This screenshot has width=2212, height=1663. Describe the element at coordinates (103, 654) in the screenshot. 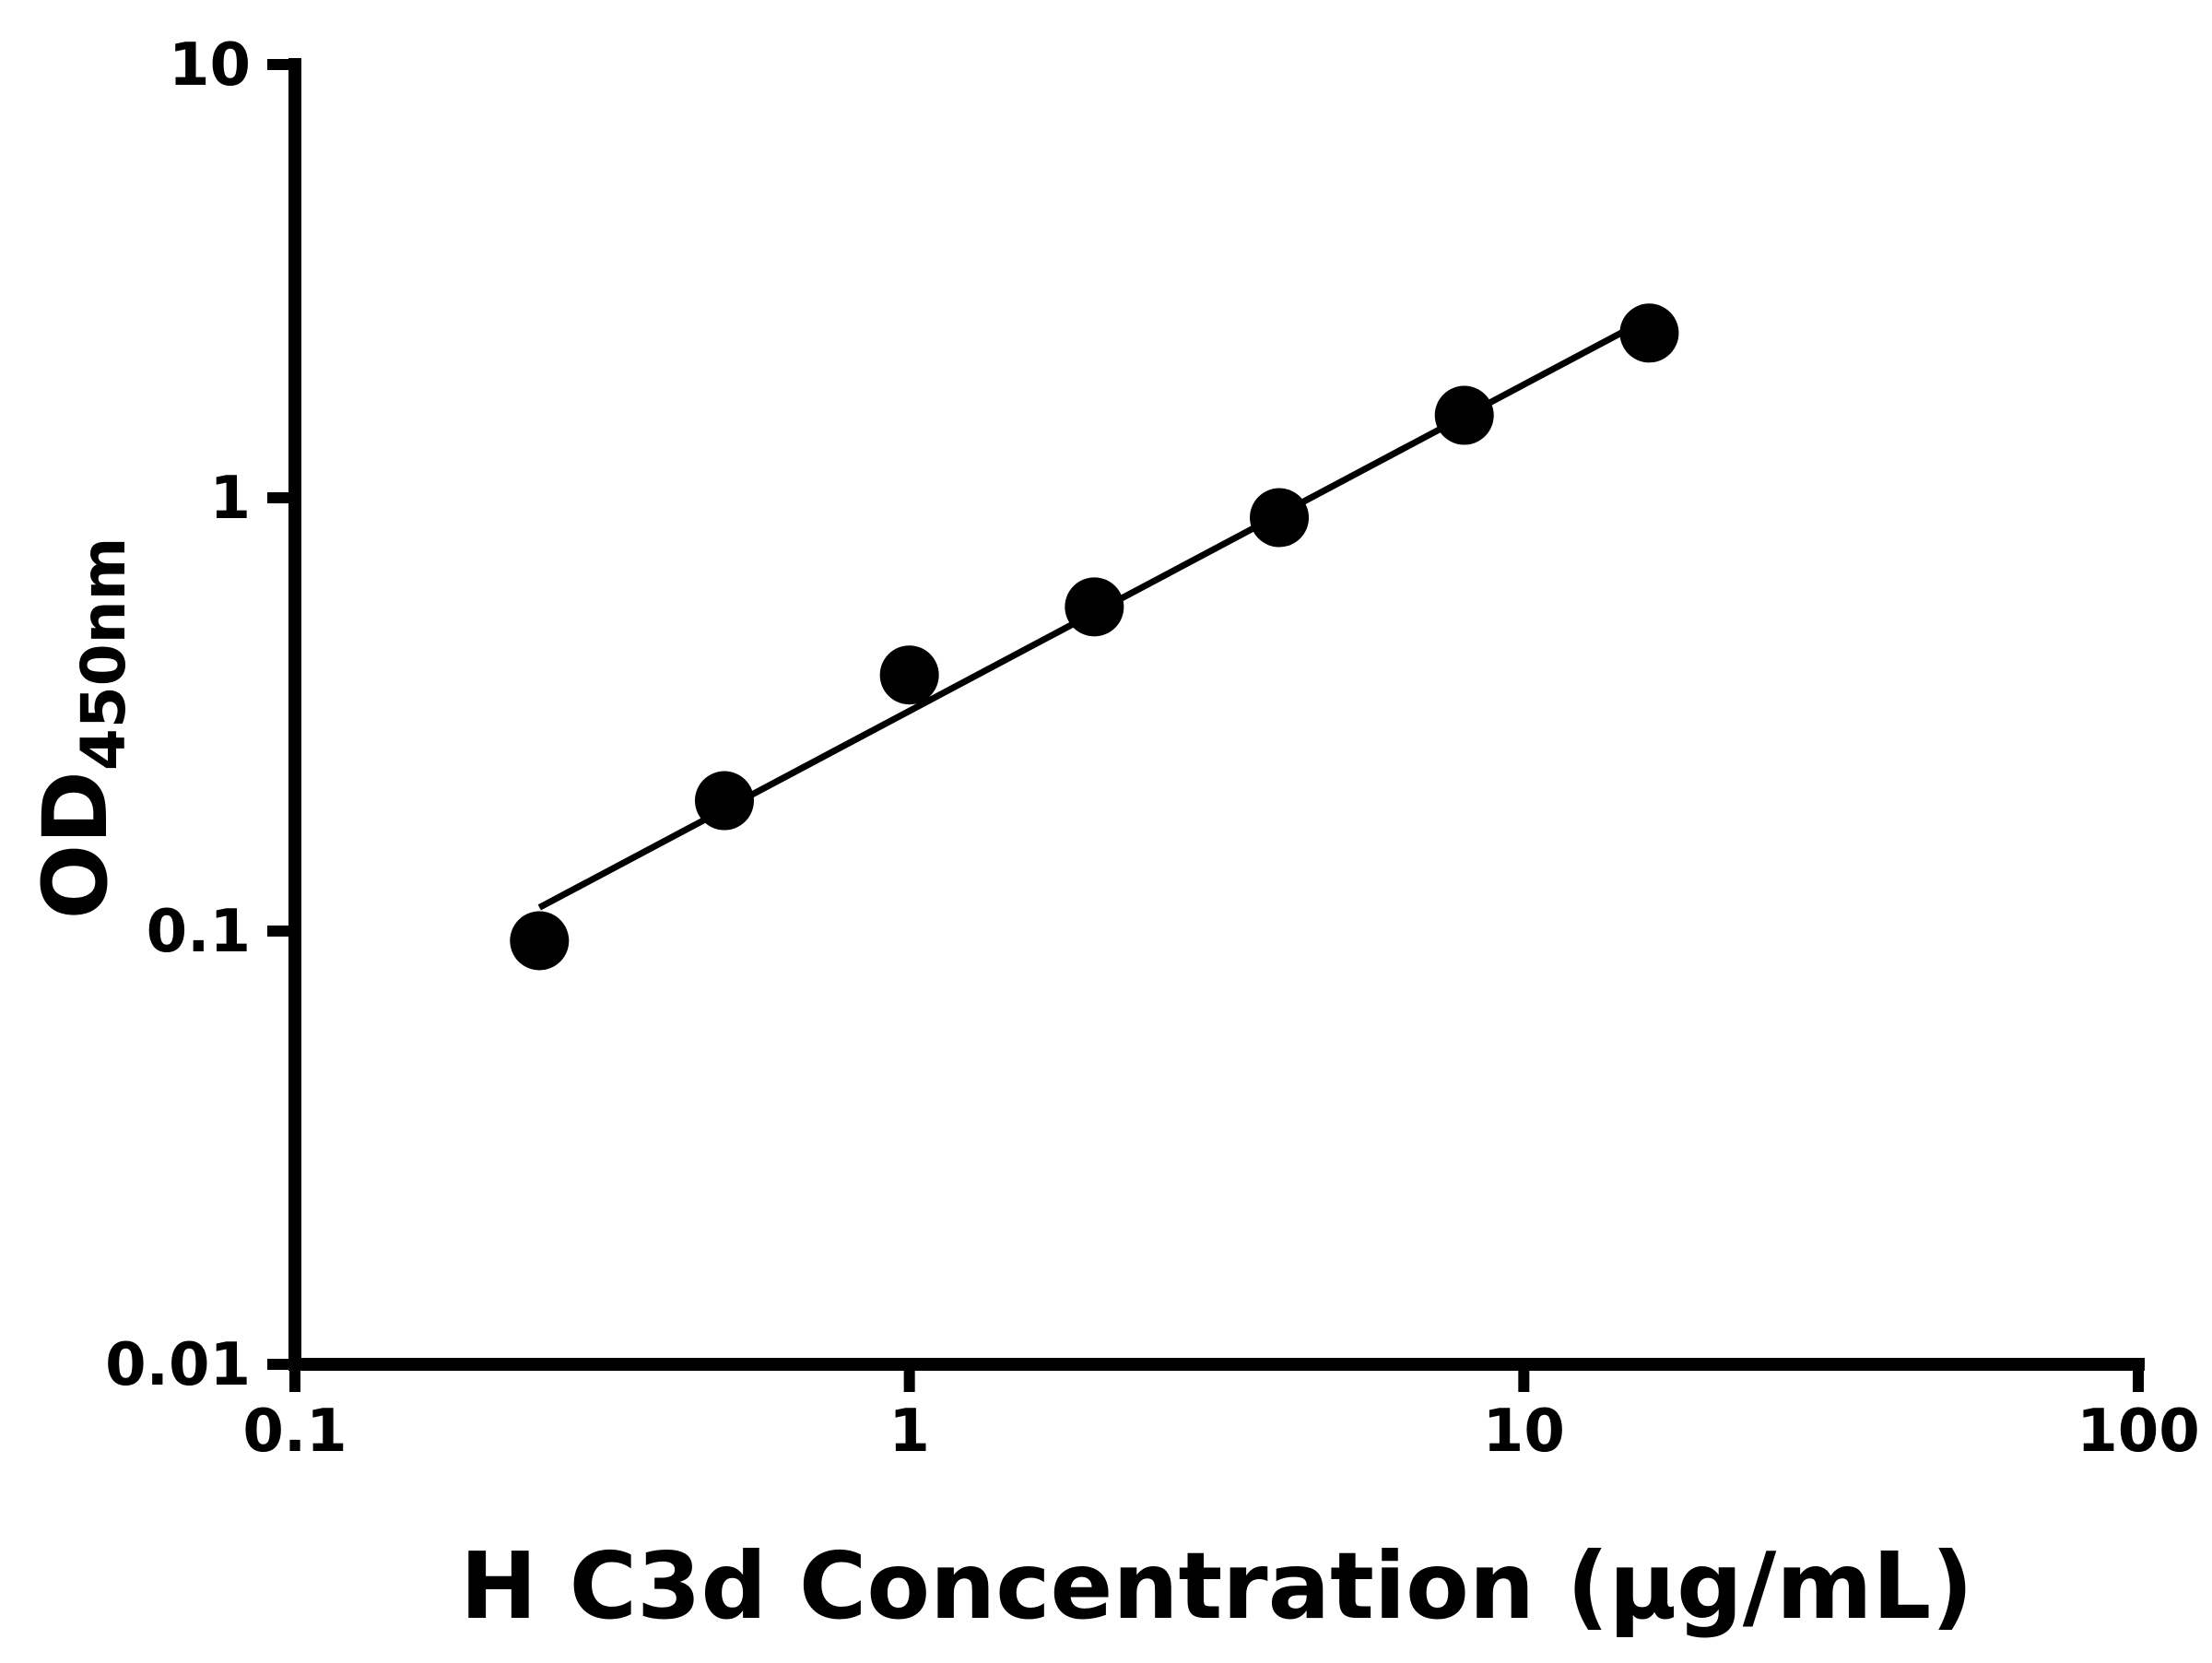

I see `y-axis-title-subscript: 450nm` at that location.